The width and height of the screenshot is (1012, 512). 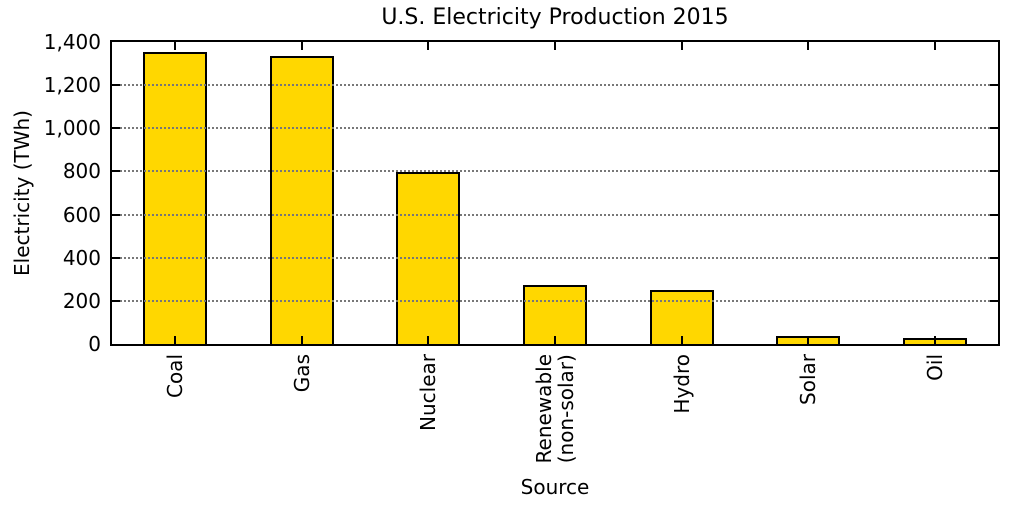 I want to click on bottom-tick-nuclear, so click(x=428, y=340).